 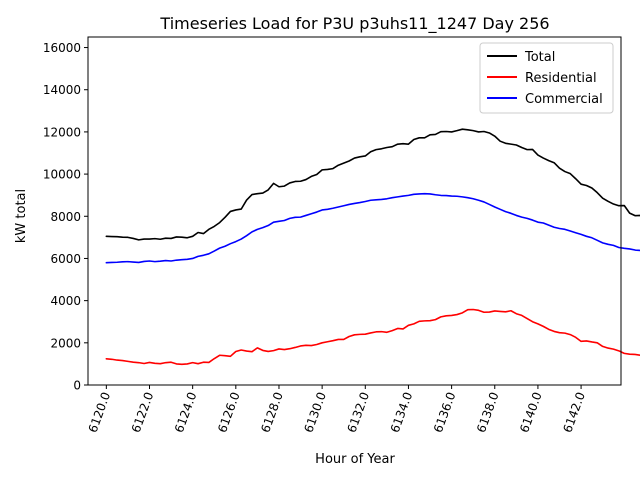 I want to click on y-tick-label: 8000, so click(x=65, y=217).